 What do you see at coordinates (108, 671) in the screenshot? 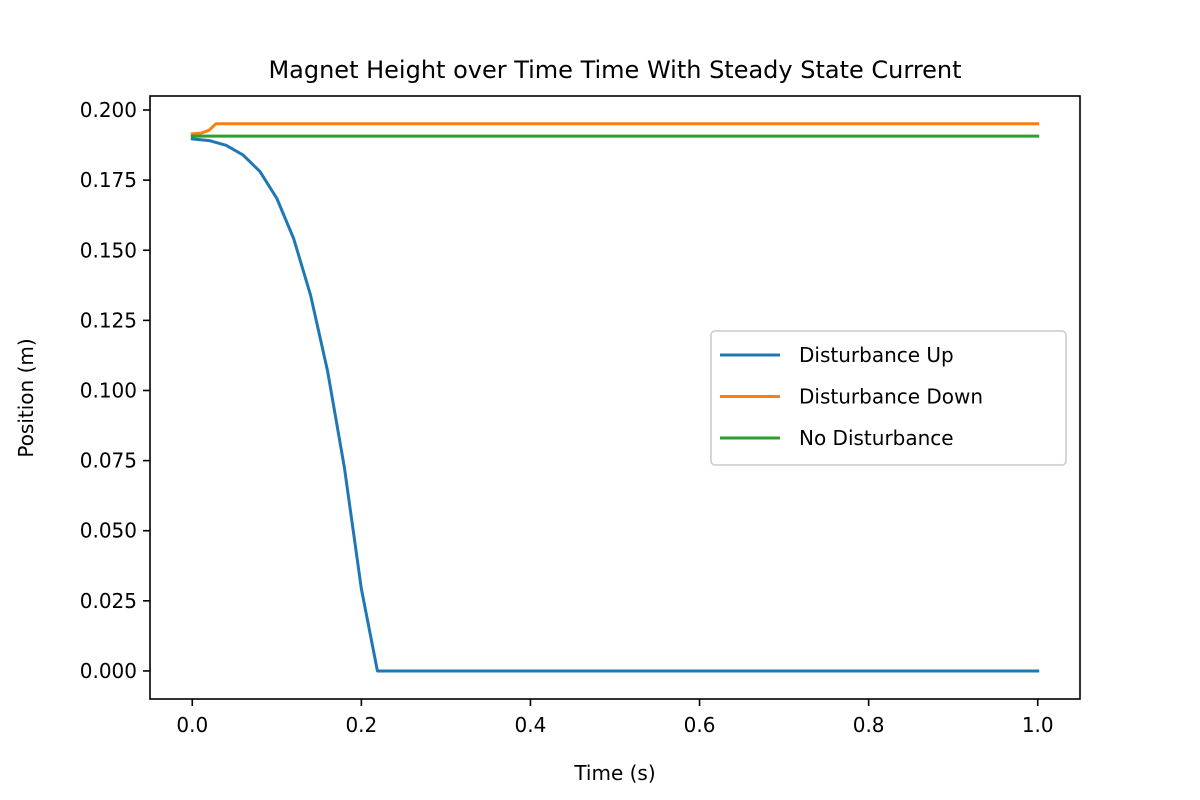
I see `y-tick-label: 0.000` at bounding box center [108, 671].